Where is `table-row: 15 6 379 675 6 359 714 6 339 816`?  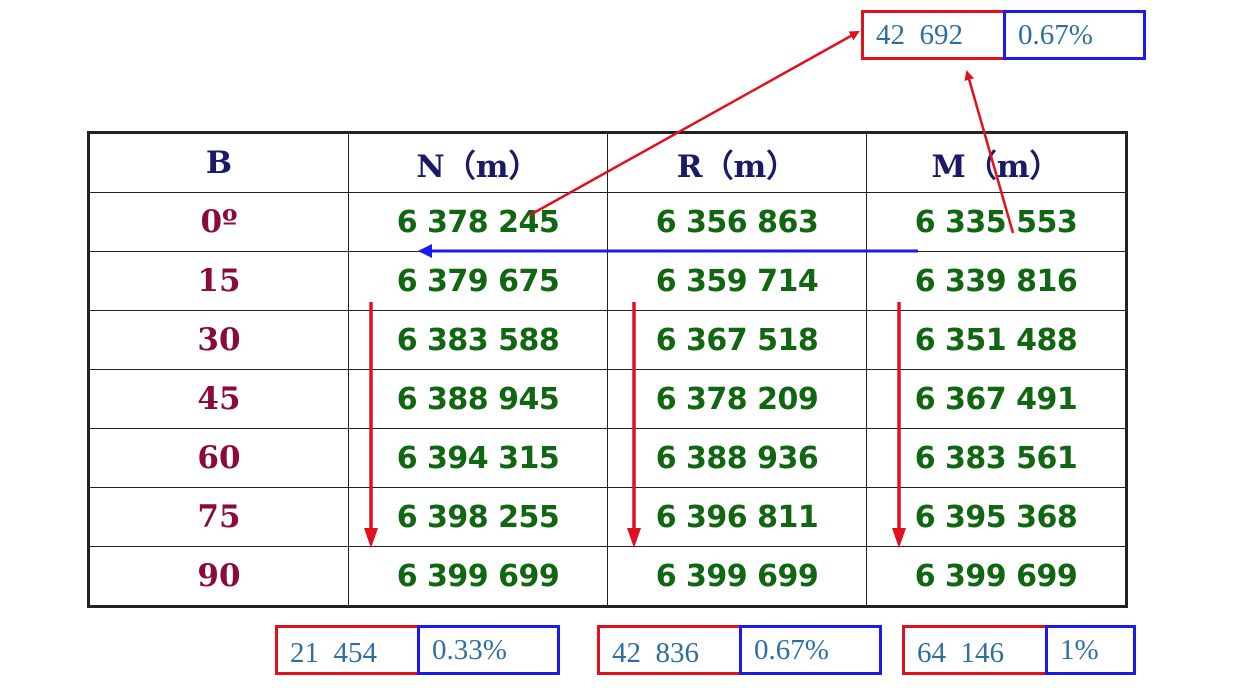 table-row: 15 6 379 675 6 359 714 6 339 816 is located at coordinates (607, 281).